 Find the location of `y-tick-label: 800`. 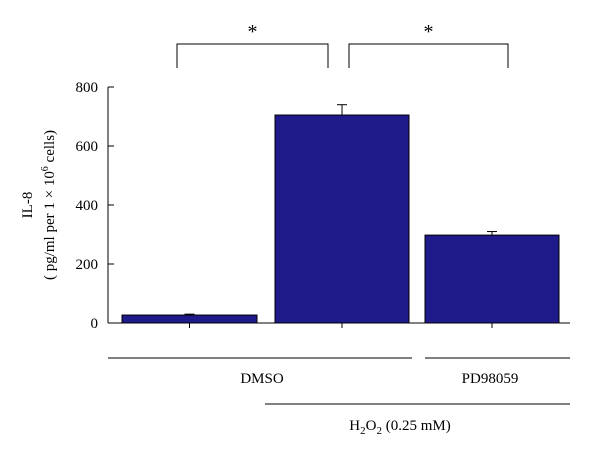

y-tick-label: 800 is located at coordinates (87, 88).